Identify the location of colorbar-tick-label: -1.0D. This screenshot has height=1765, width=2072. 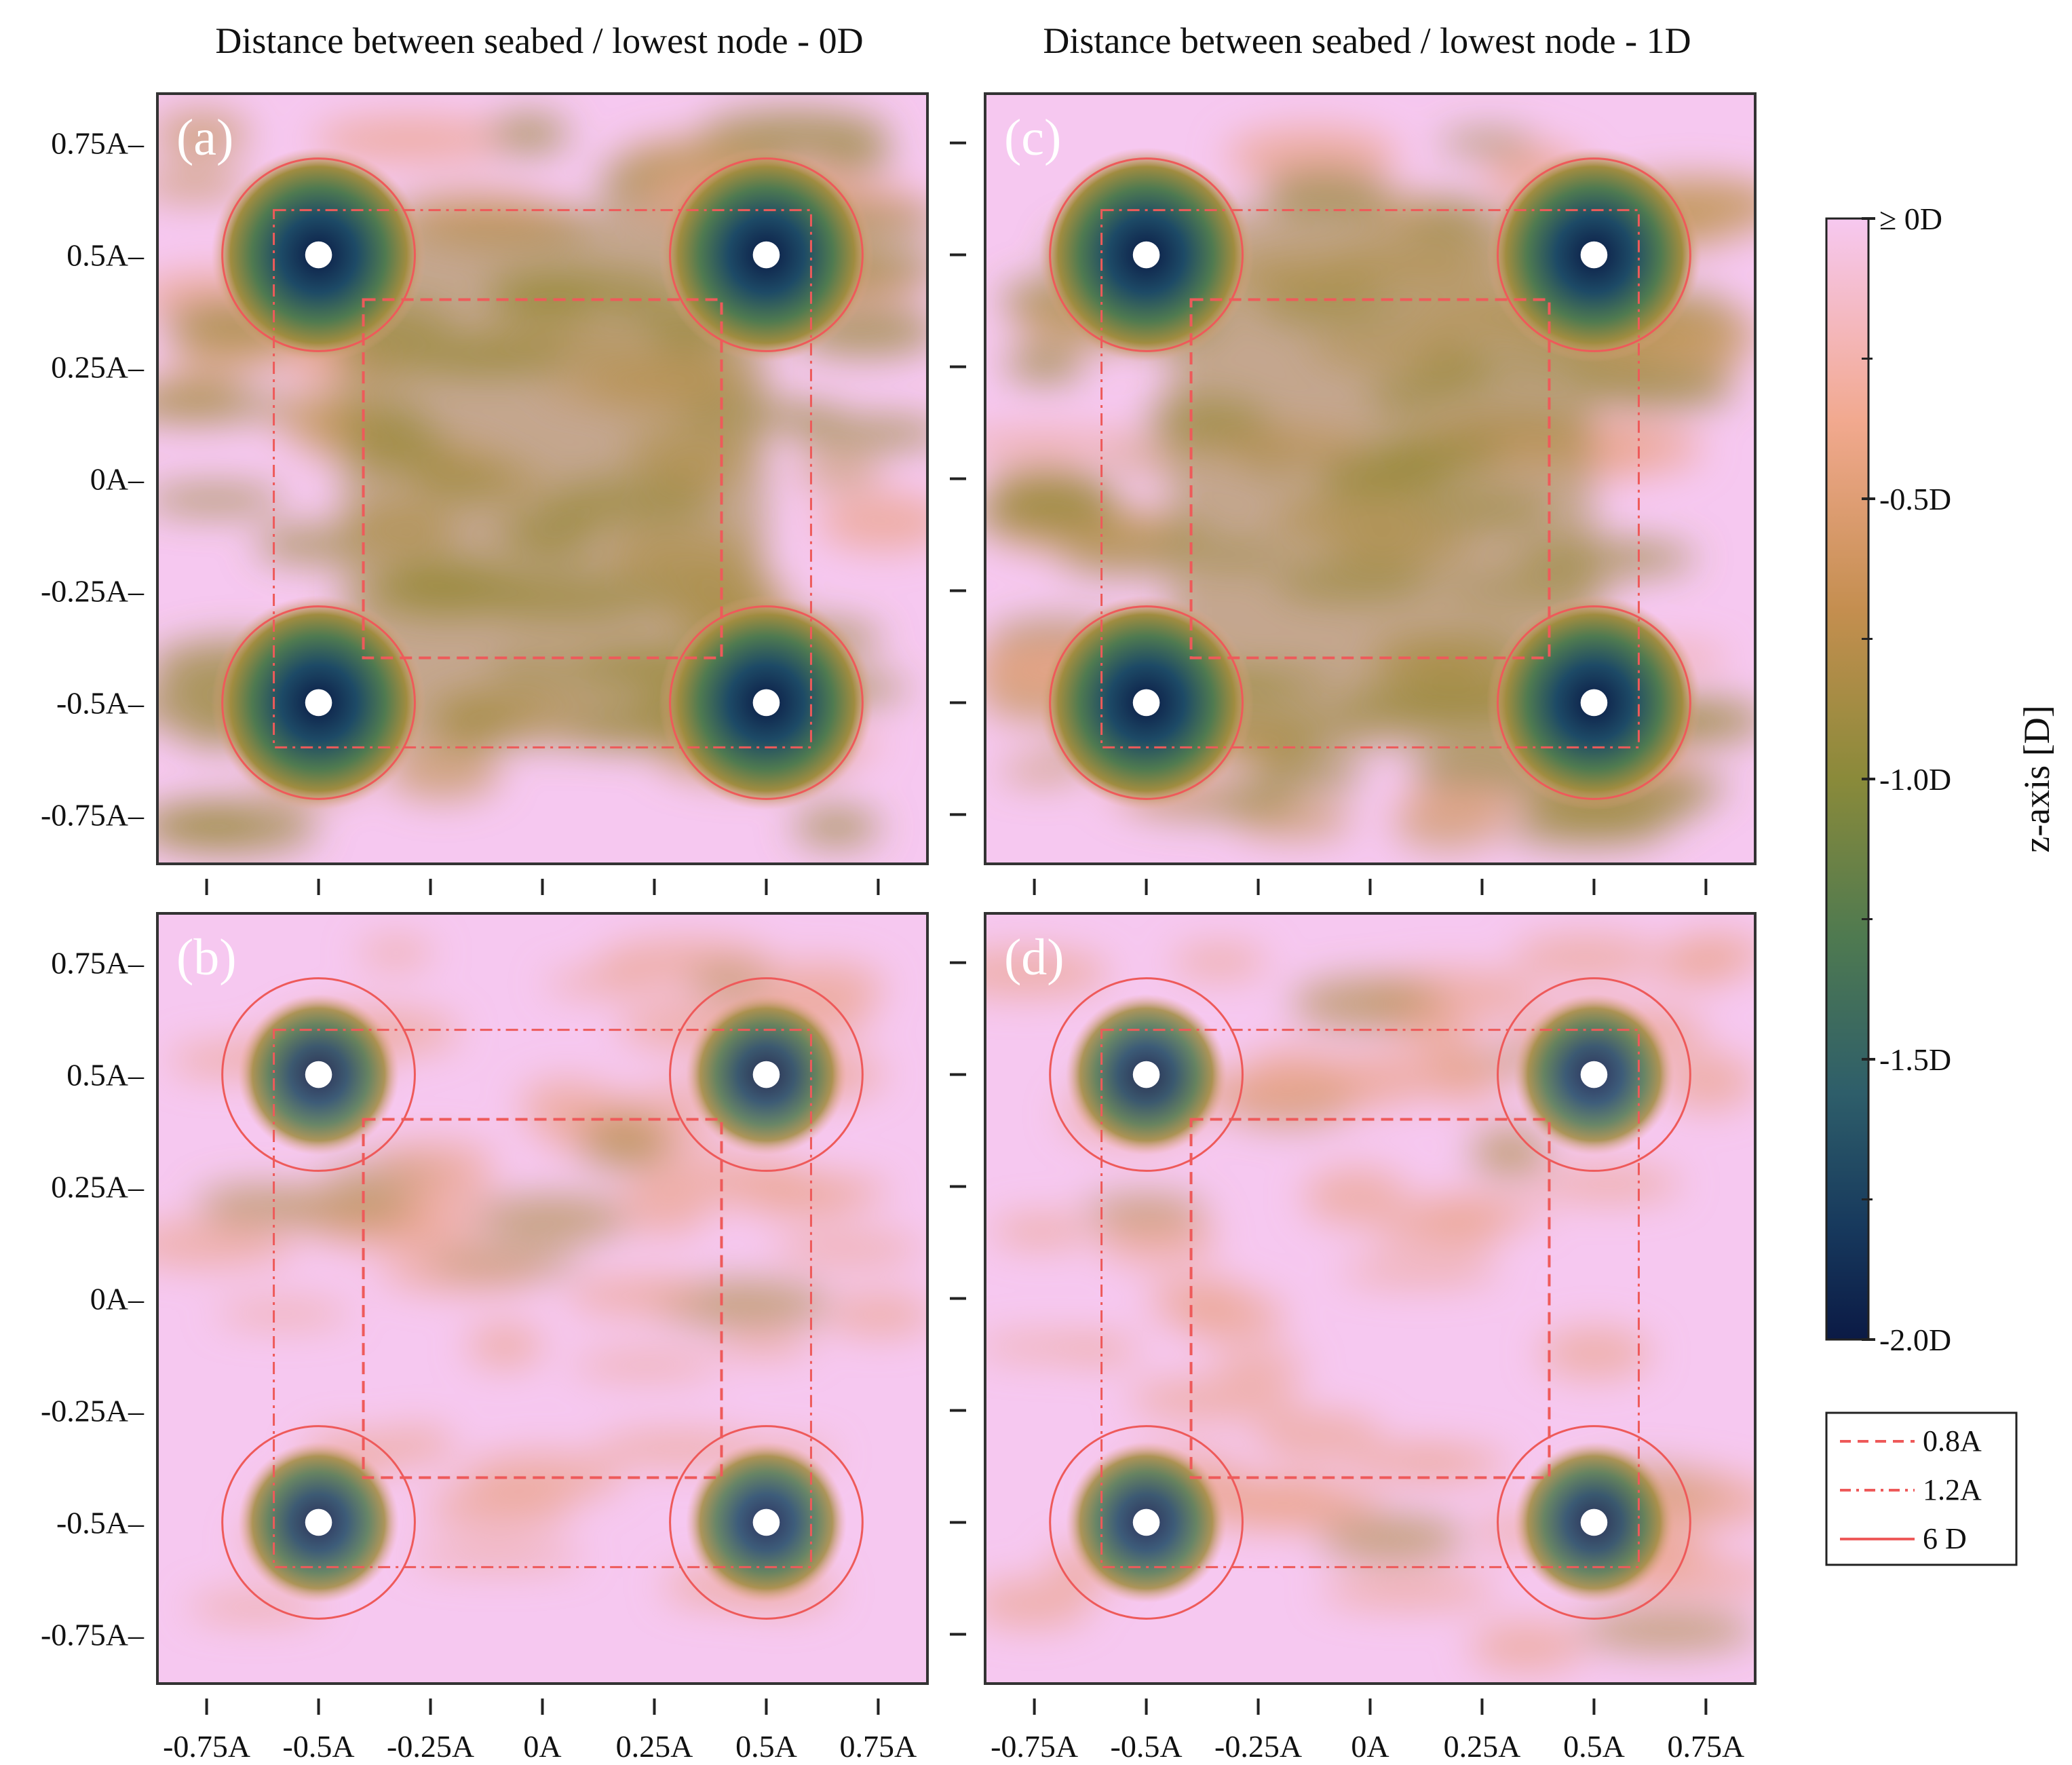
(1915, 779).